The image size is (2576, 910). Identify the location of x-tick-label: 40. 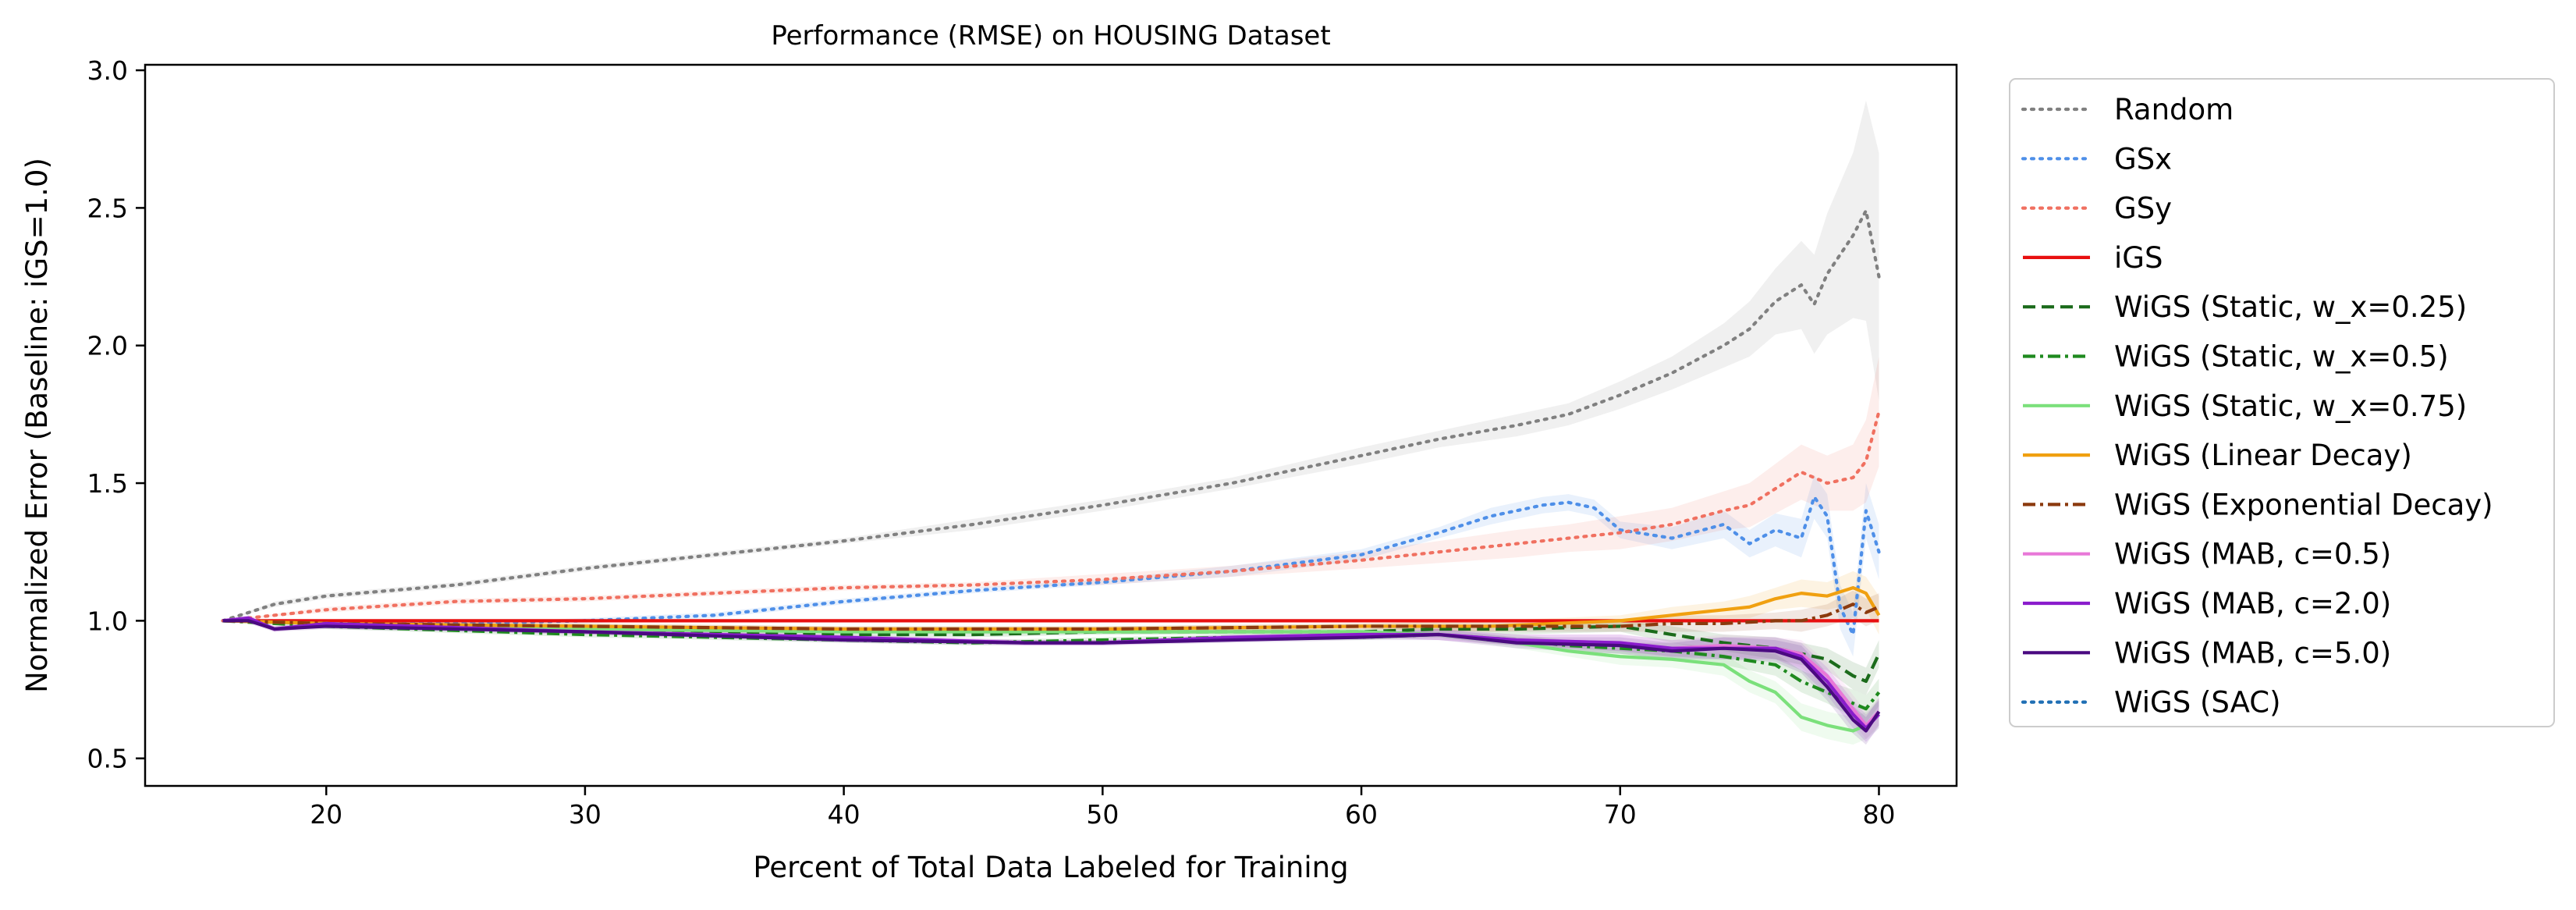
(844, 814).